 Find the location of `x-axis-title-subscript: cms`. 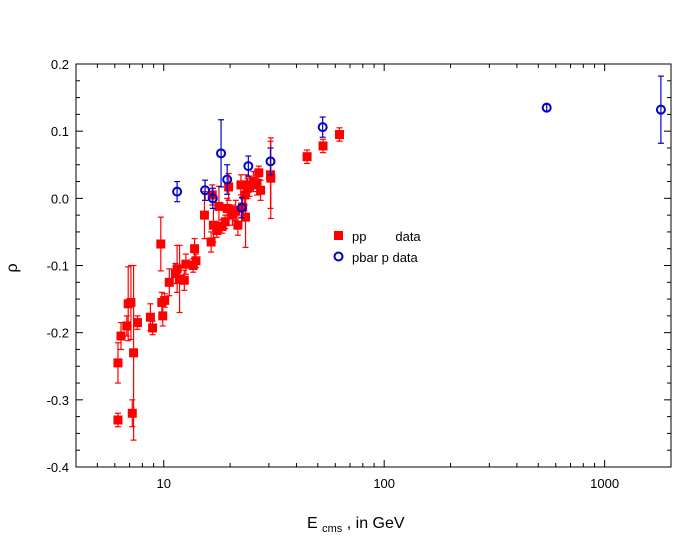

x-axis-title-subscript: cms is located at coordinates (332, 529).